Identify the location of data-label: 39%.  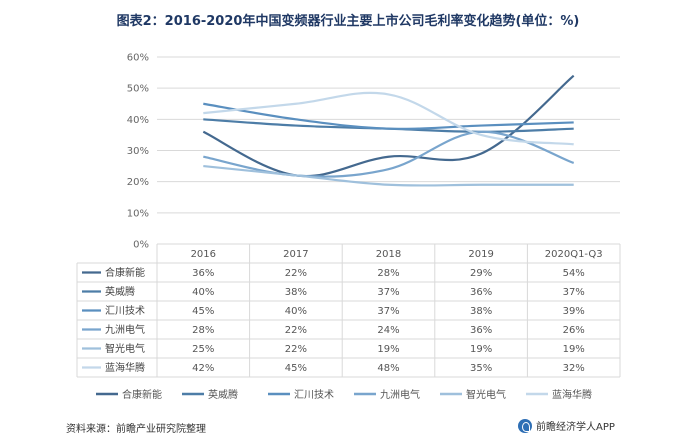
(574, 311).